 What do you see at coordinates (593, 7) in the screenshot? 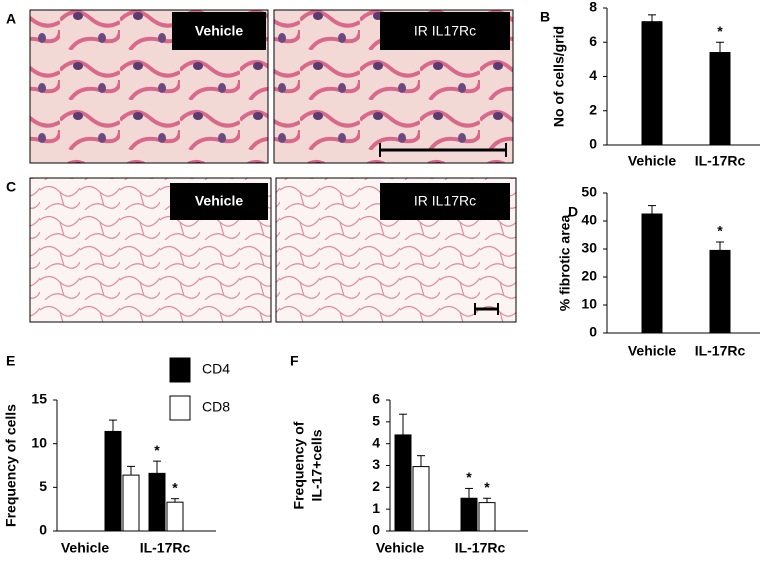
I see `y-tick-label: 8` at bounding box center [593, 7].